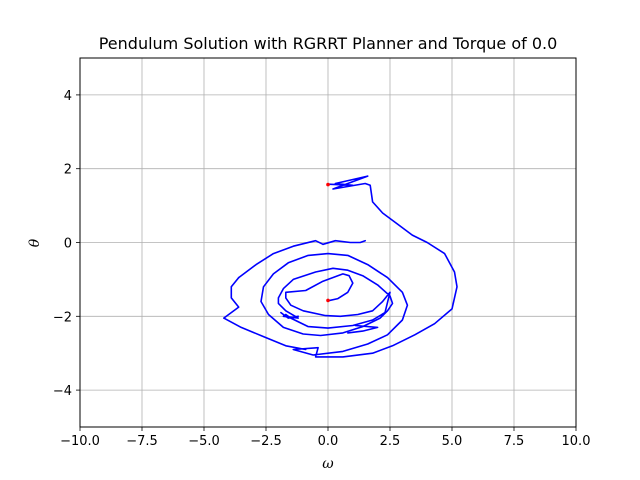  Describe the element at coordinates (80, 441) in the screenshot. I see `x-tick-label: −10.0` at that location.